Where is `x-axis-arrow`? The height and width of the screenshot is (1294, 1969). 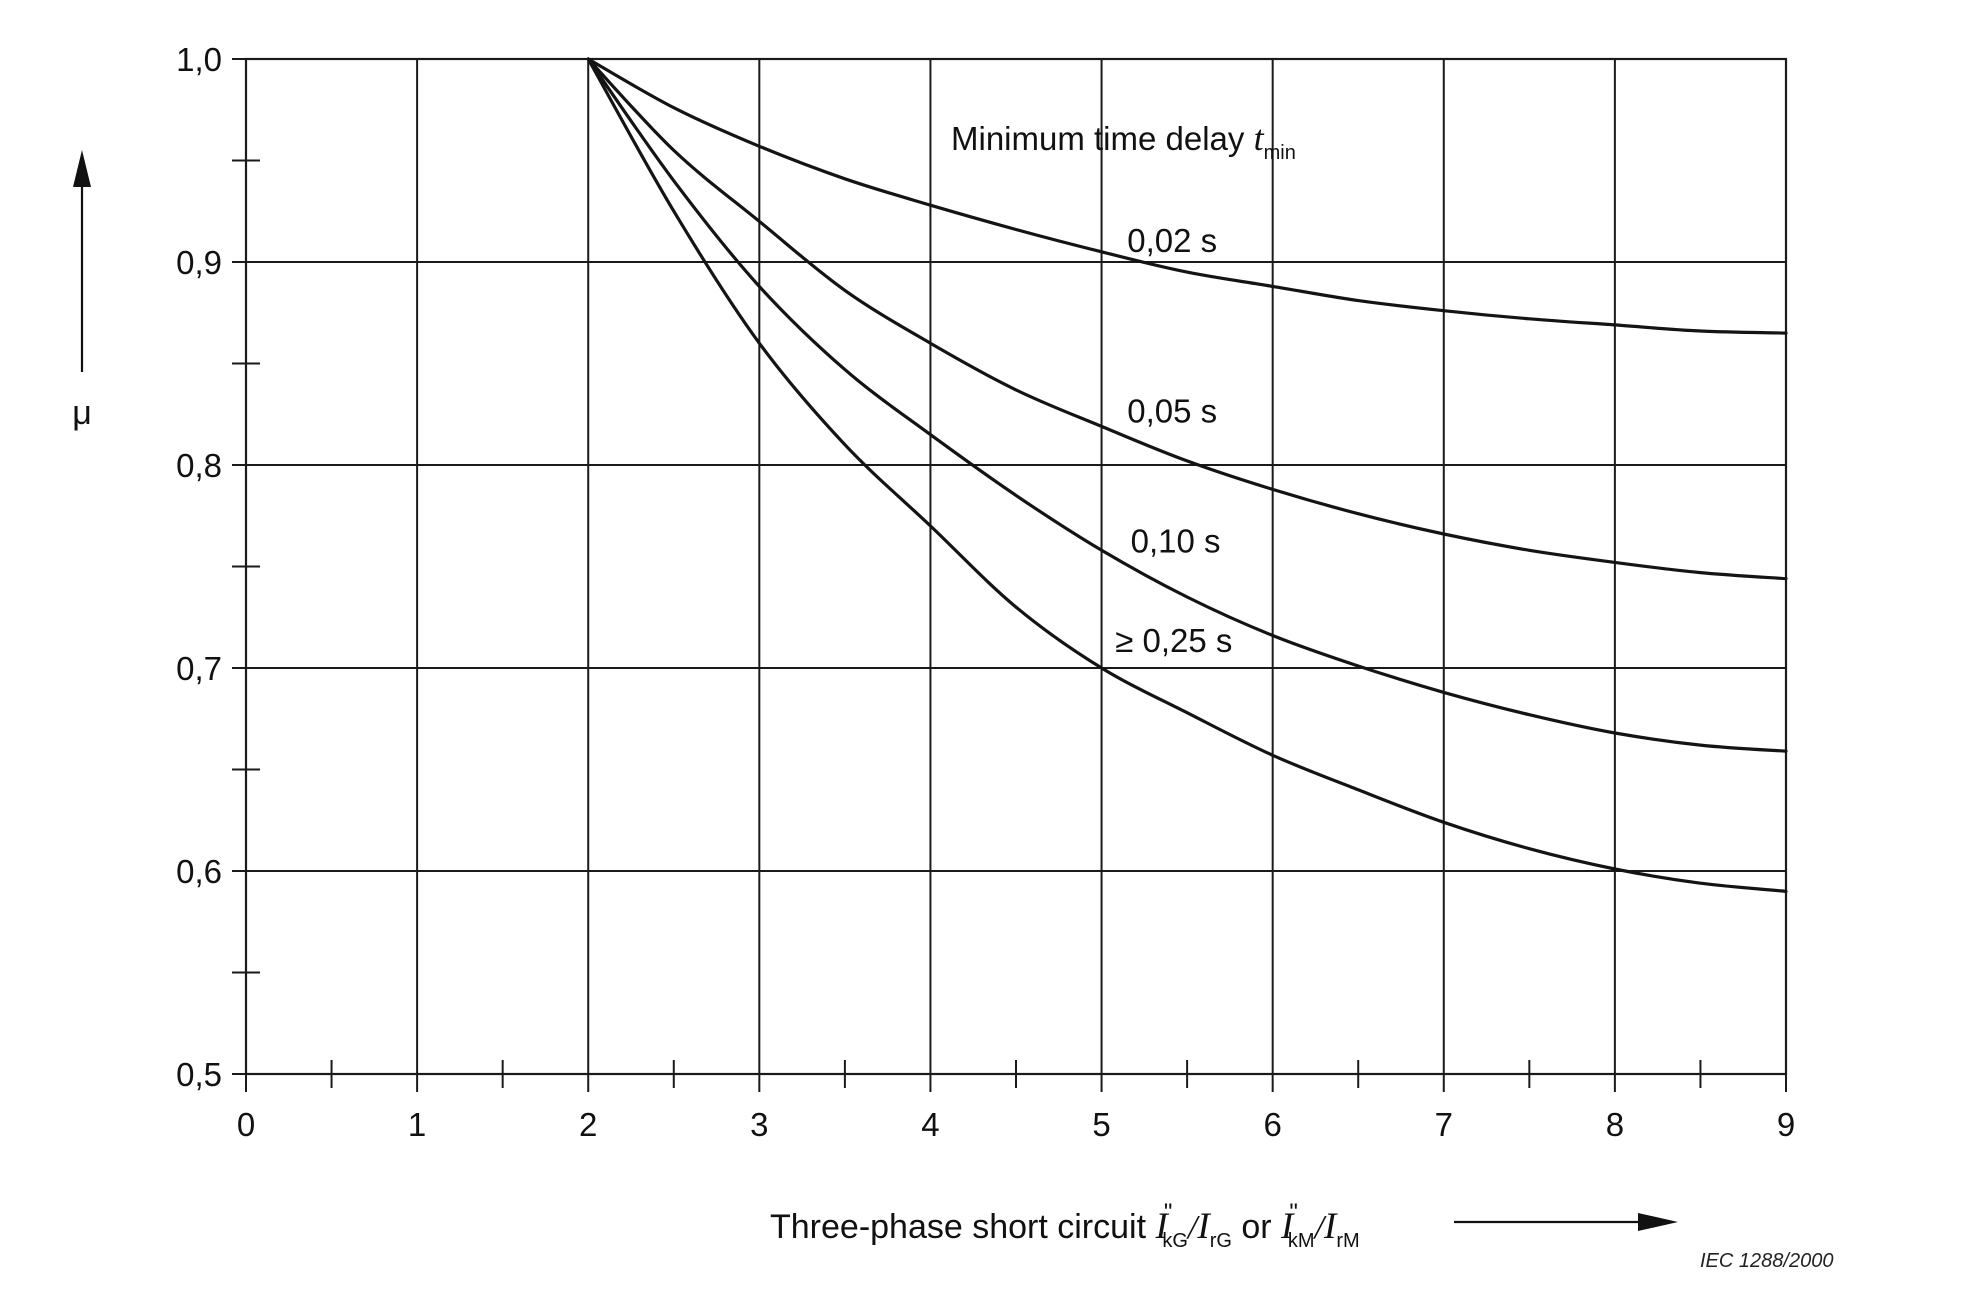 x-axis-arrow is located at coordinates (1566, 1222).